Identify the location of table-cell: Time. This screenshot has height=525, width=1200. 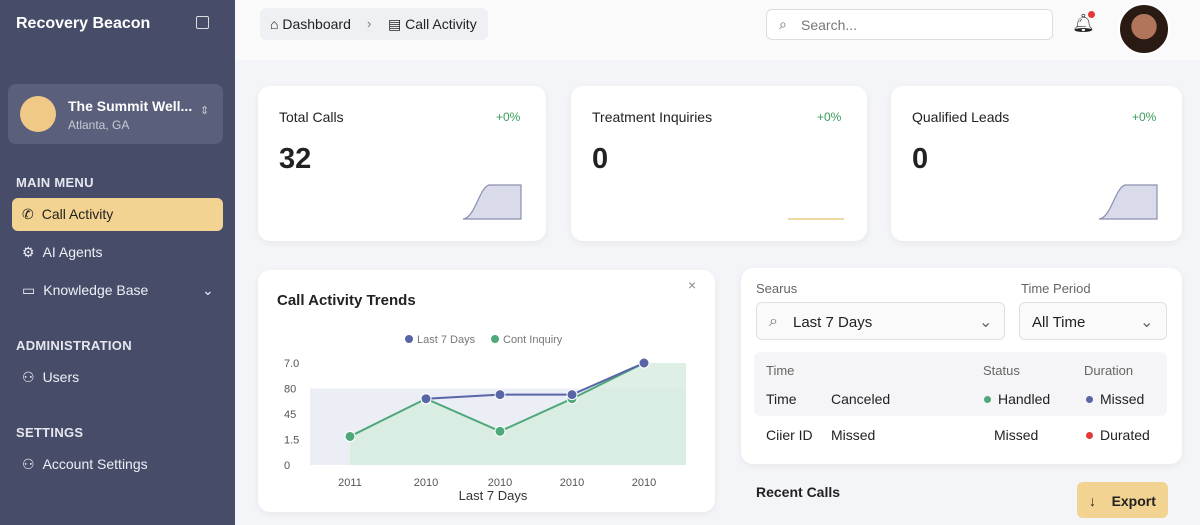
(781, 399).